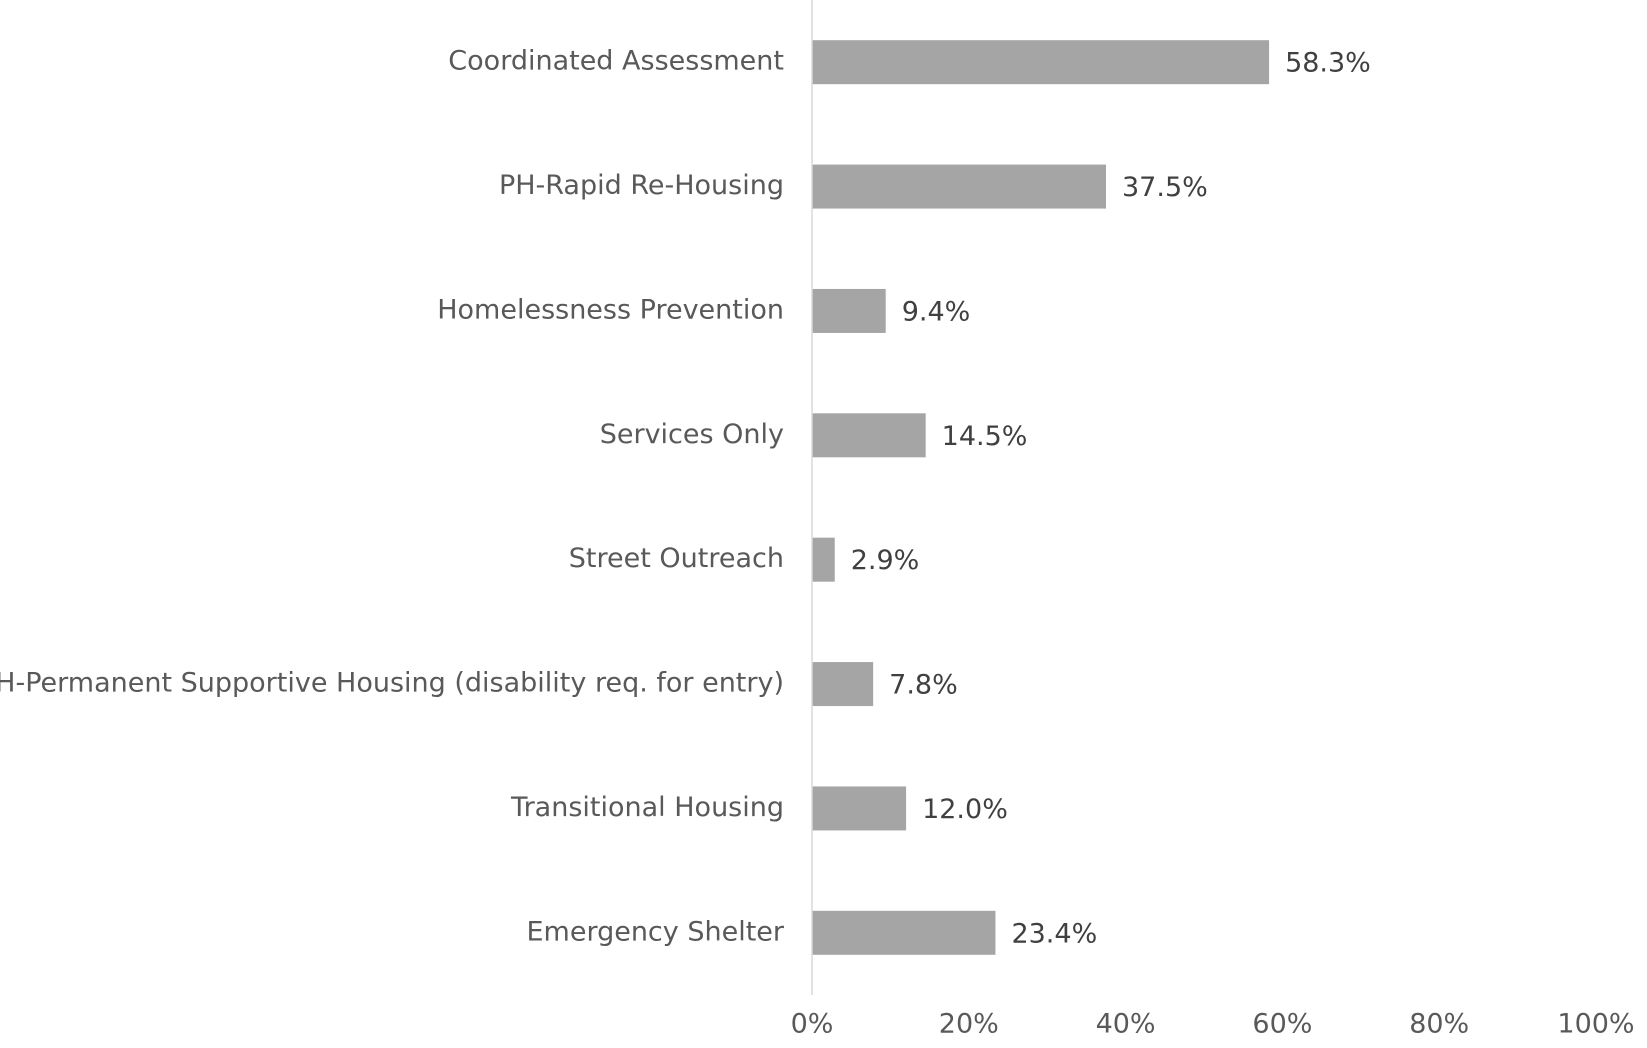 The image size is (1647, 1048). What do you see at coordinates (1054, 933) in the screenshot?
I see `data-label: 23.4%` at bounding box center [1054, 933].